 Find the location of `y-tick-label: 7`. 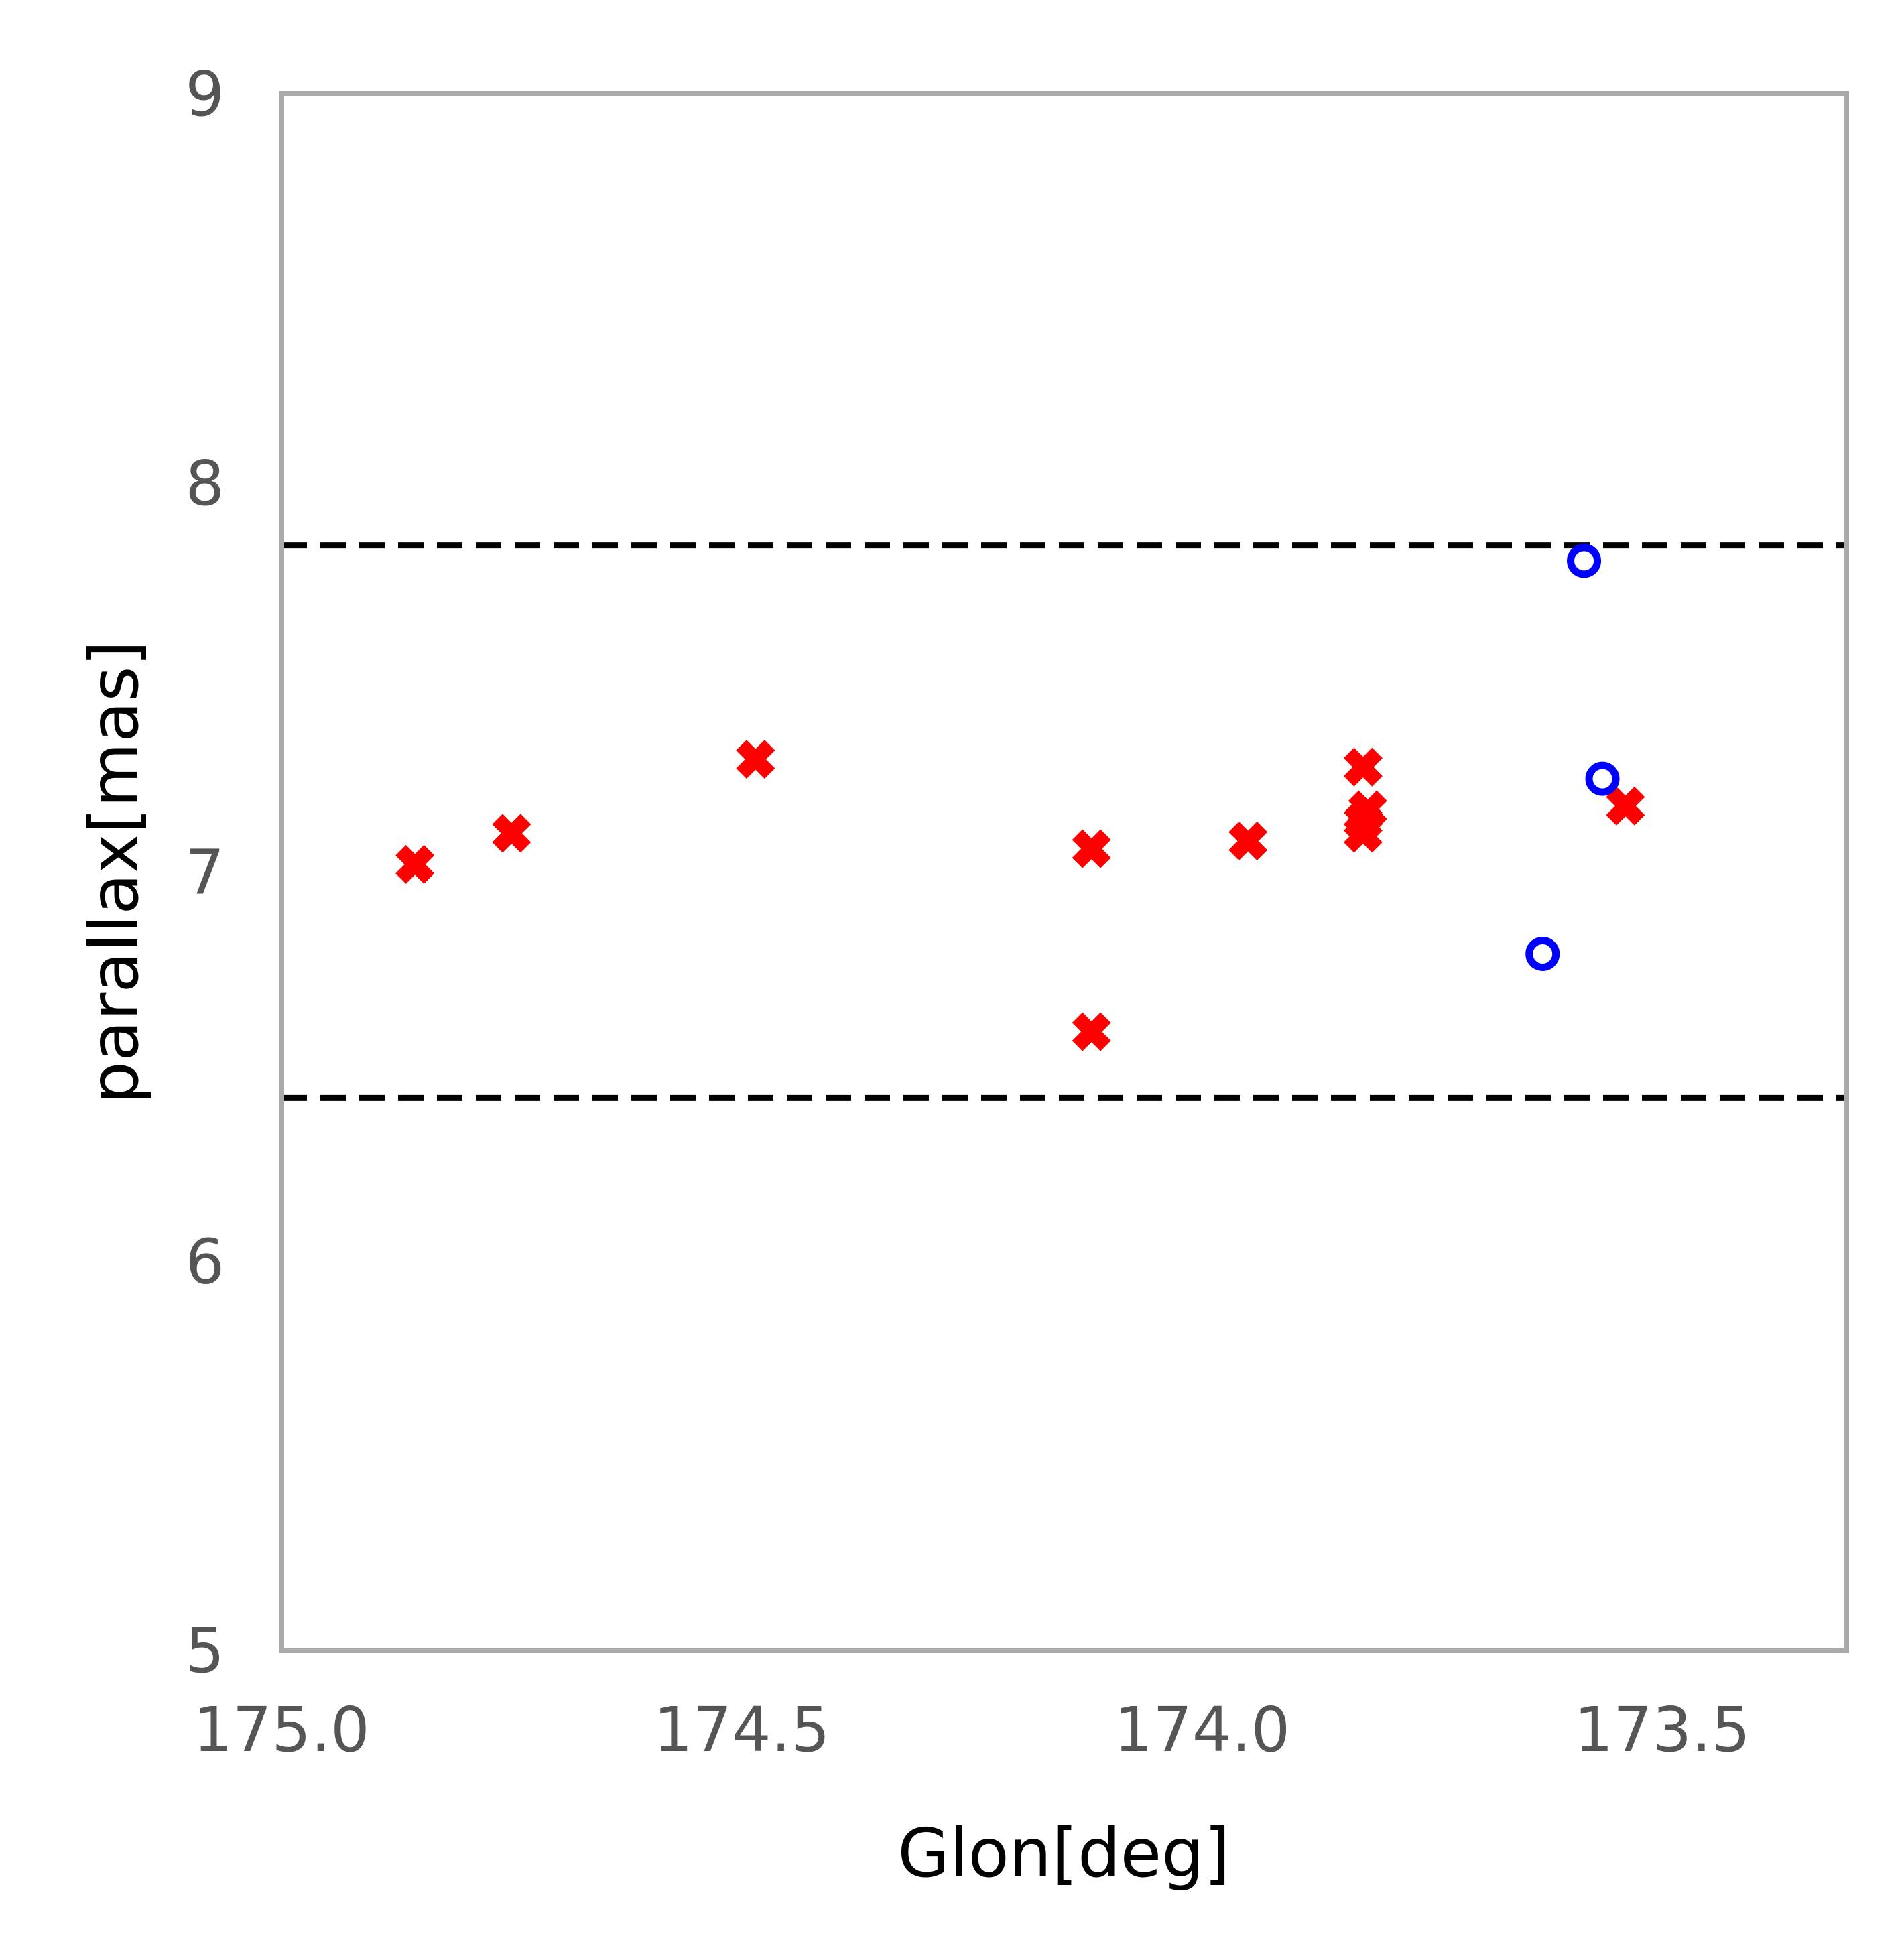

y-tick-label: 7 is located at coordinates (205, 873).